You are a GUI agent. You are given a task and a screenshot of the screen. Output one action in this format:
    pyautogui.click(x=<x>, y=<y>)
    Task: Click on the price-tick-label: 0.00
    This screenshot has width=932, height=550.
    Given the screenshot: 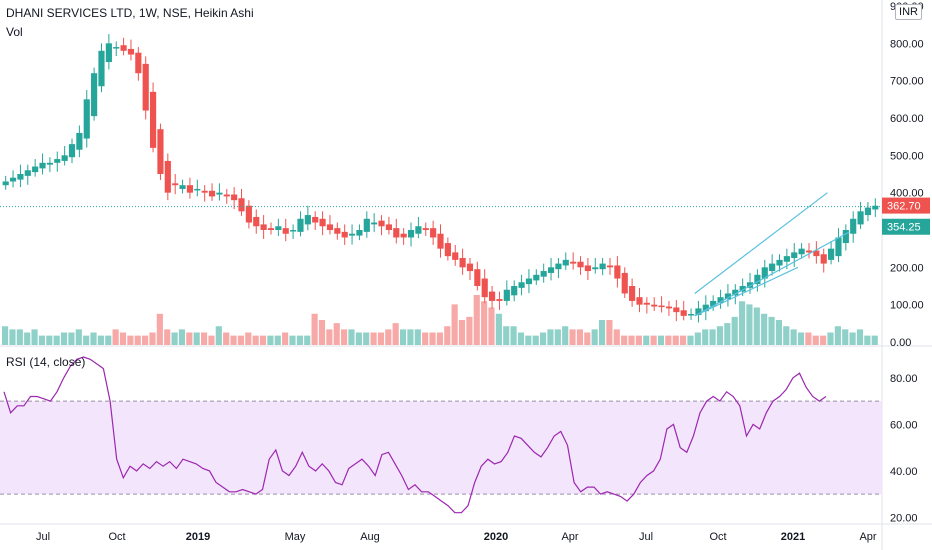 What is the action you would take?
    pyautogui.click(x=900, y=343)
    